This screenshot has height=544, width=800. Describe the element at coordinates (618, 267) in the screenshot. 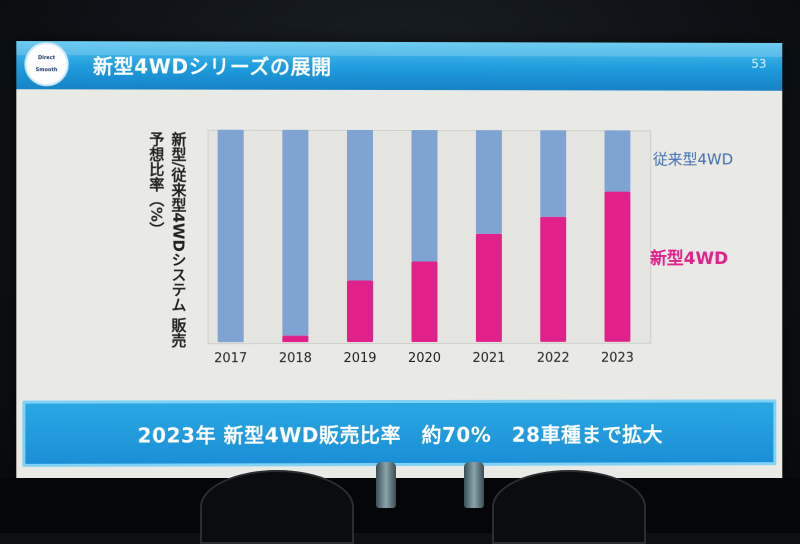

I see `bar-new-2023` at that location.